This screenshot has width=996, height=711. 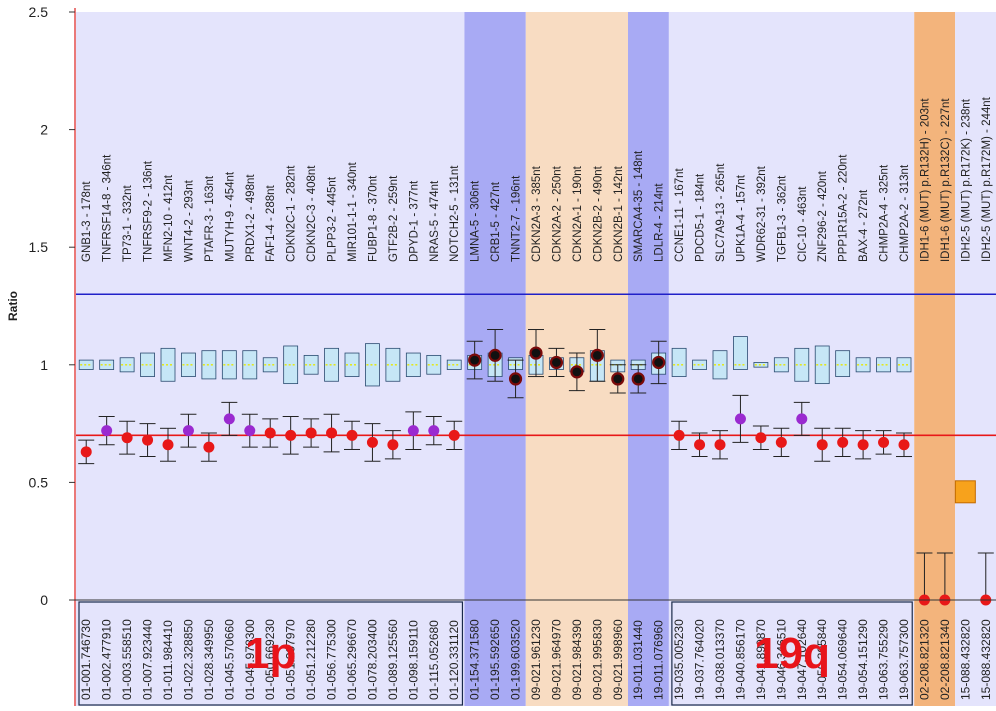 I want to click on probe-name-label: CDKN2A-2 - 250nt, so click(x=557, y=213).